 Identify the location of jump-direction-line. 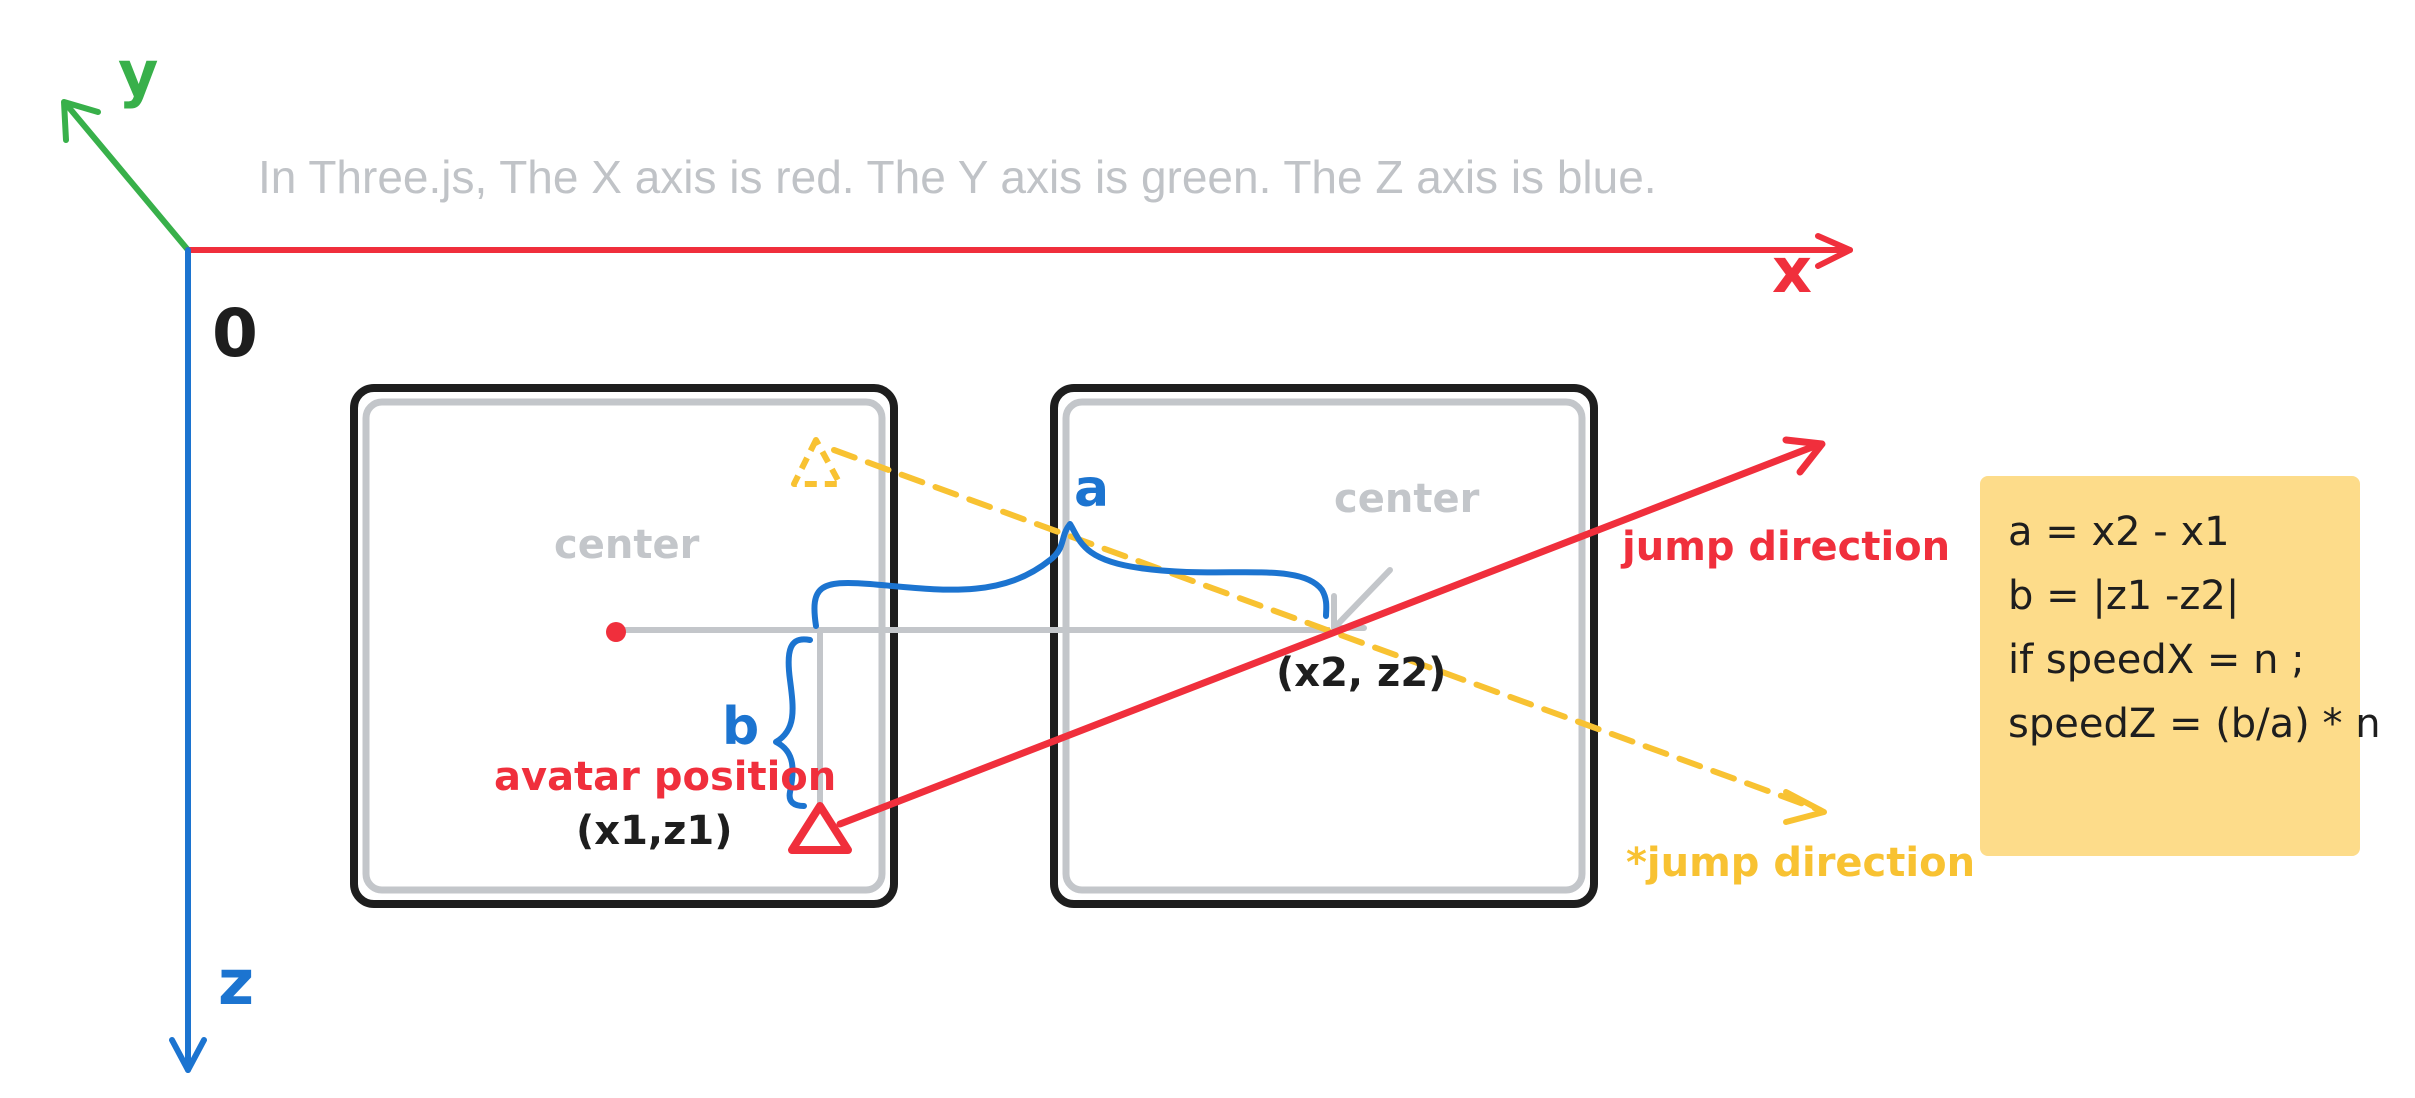
(1330, 634).